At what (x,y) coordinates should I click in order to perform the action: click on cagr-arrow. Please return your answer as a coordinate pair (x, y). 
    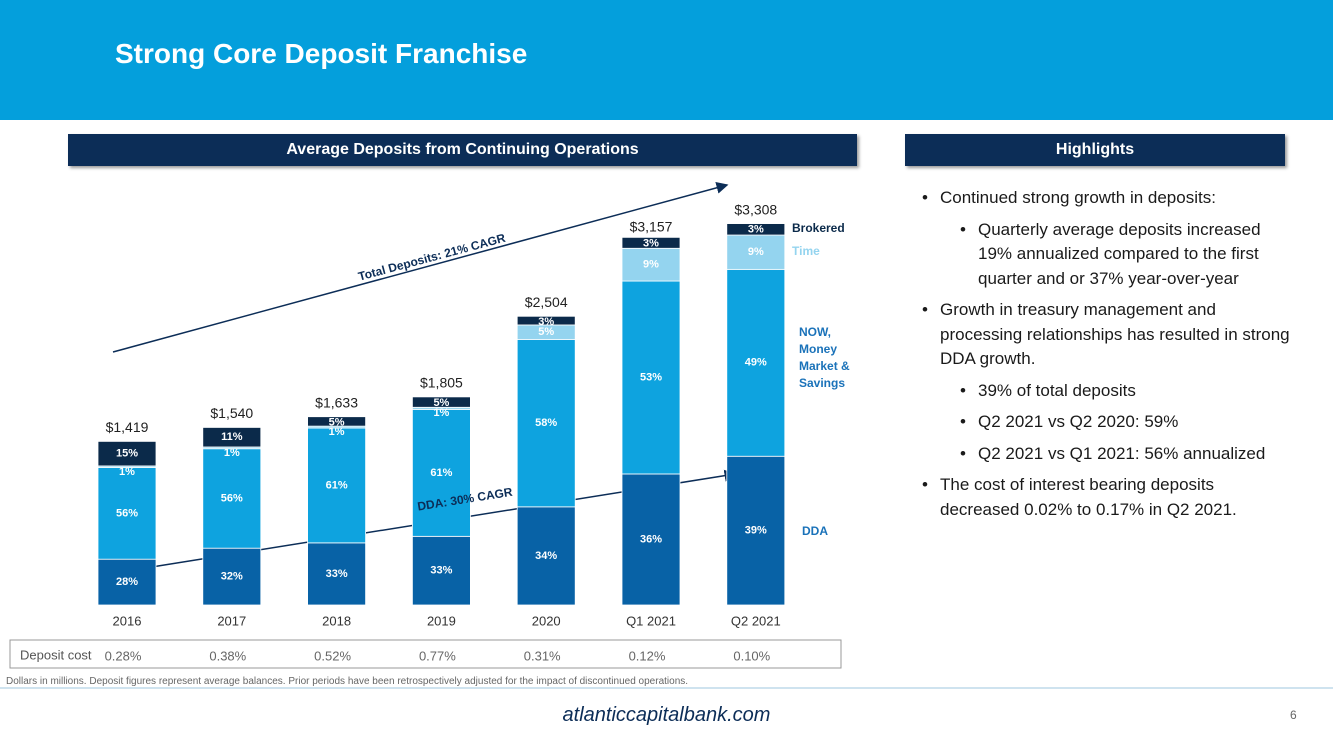
    Looking at the image, I should click on (420, 267).